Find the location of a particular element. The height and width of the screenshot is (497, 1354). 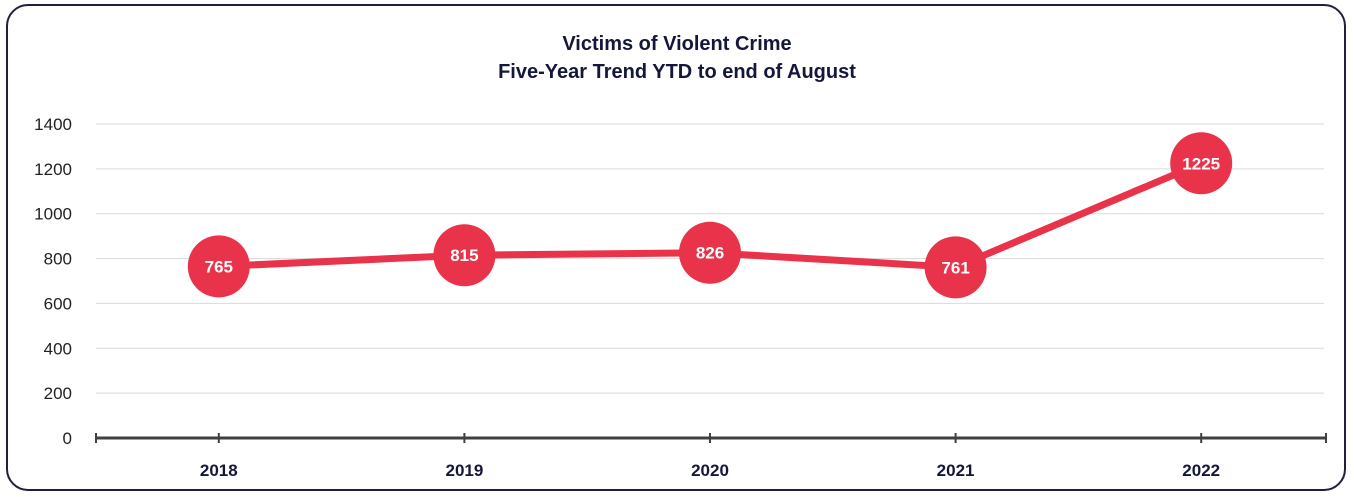

data-label-2019: 815 is located at coordinates (464, 255).